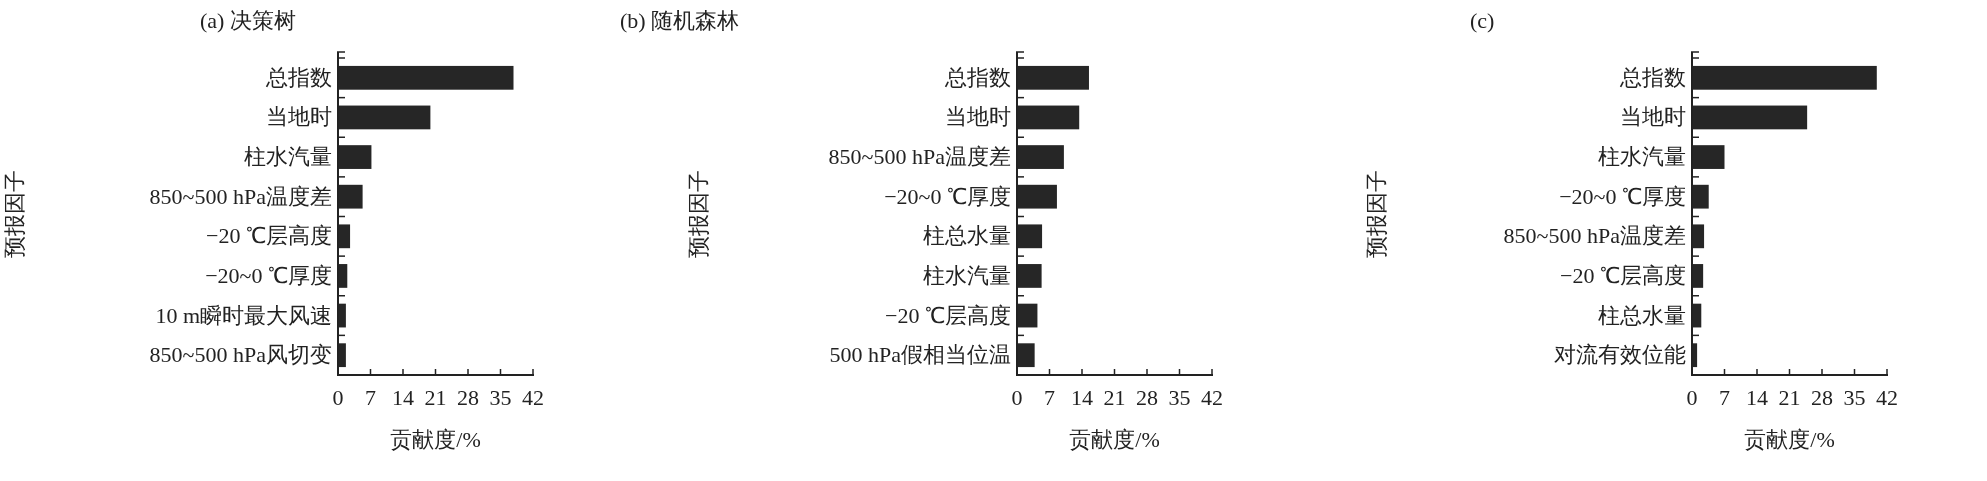 The image size is (1987, 481). Describe the element at coordinates (243, 315) in the screenshot. I see `y-tick-label: 10 m瞬时最大风速` at that location.